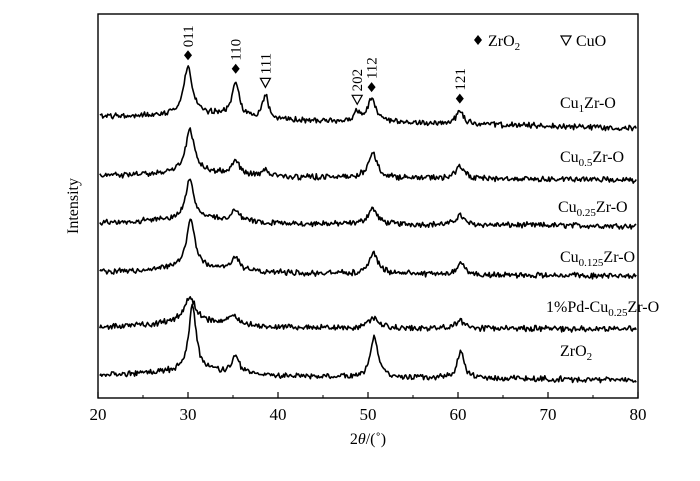 The width and height of the screenshot is (700, 481). Describe the element at coordinates (189, 36) in the screenshot. I see `peak-label-011: 011` at that location.